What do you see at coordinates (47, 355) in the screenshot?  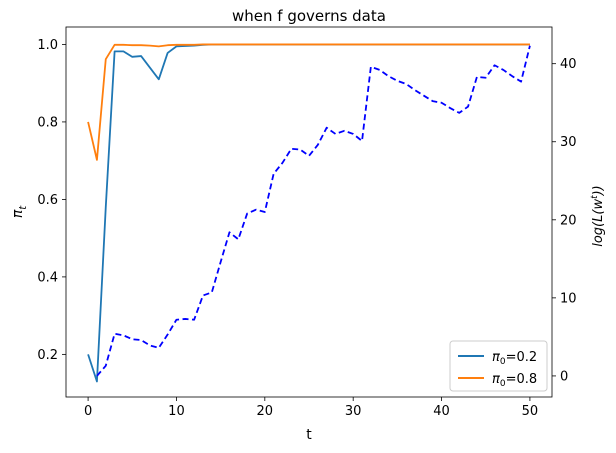 I see `y-left-tick-label: 0.2` at bounding box center [47, 355].